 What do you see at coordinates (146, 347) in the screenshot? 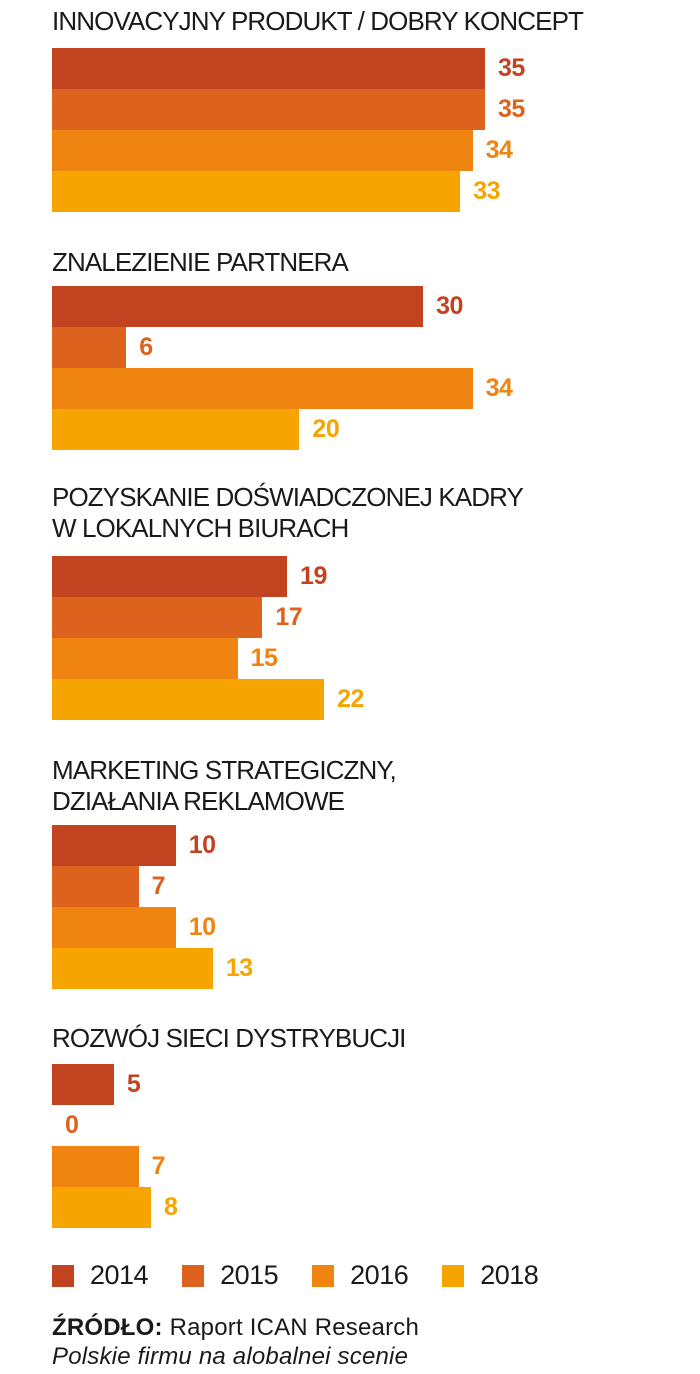
I see `data-label: 6` at bounding box center [146, 347].